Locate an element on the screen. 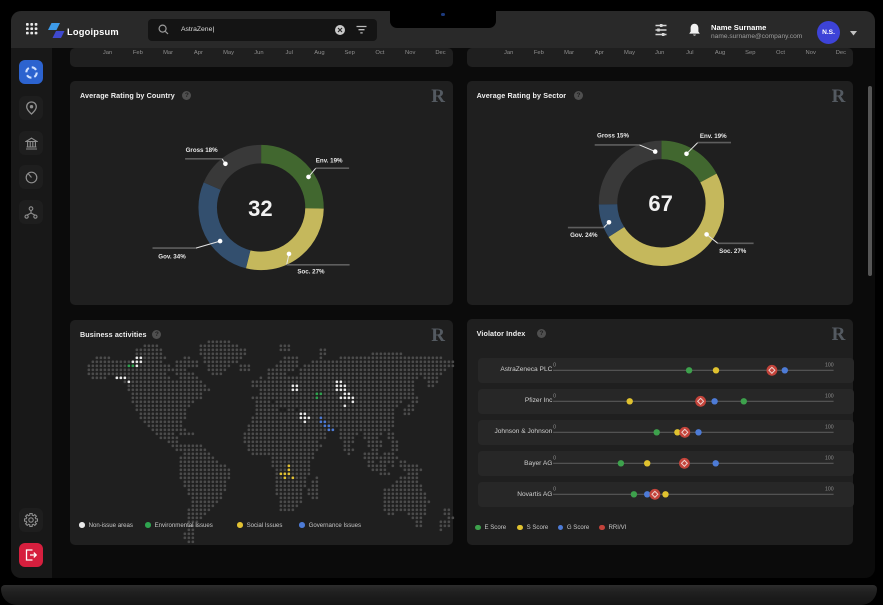 The height and width of the screenshot is (605, 883). svg-text: Gov. 34% is located at coordinates (173, 257).